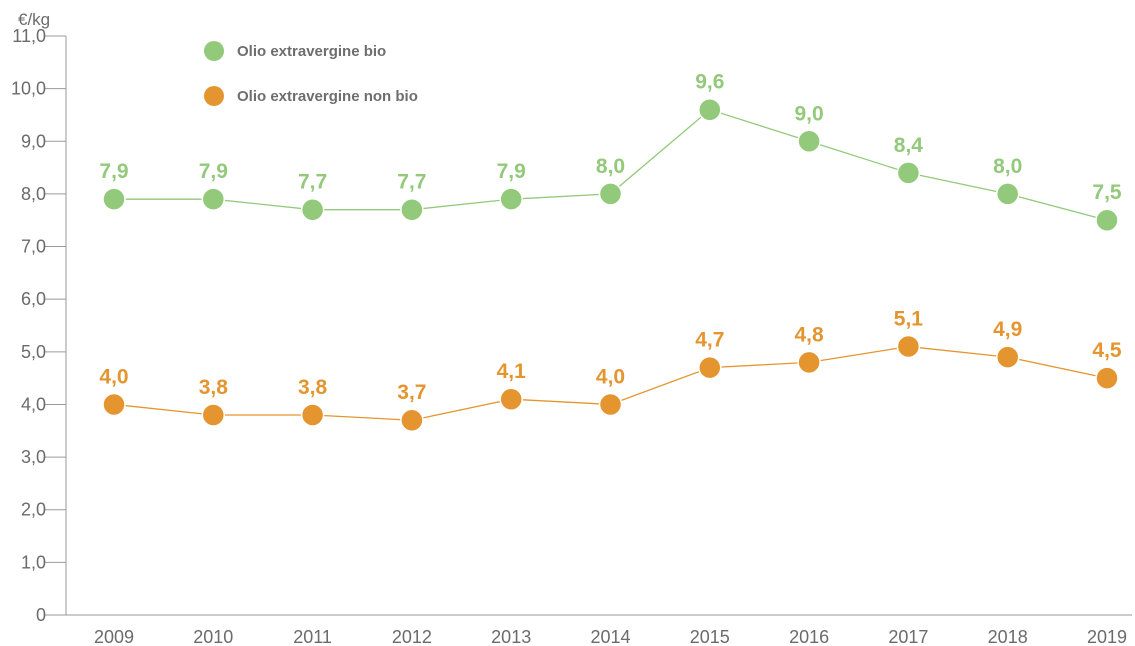 The height and width of the screenshot is (646, 1135). What do you see at coordinates (808, 113) in the screenshot?
I see `data-label: 9,0` at bounding box center [808, 113].